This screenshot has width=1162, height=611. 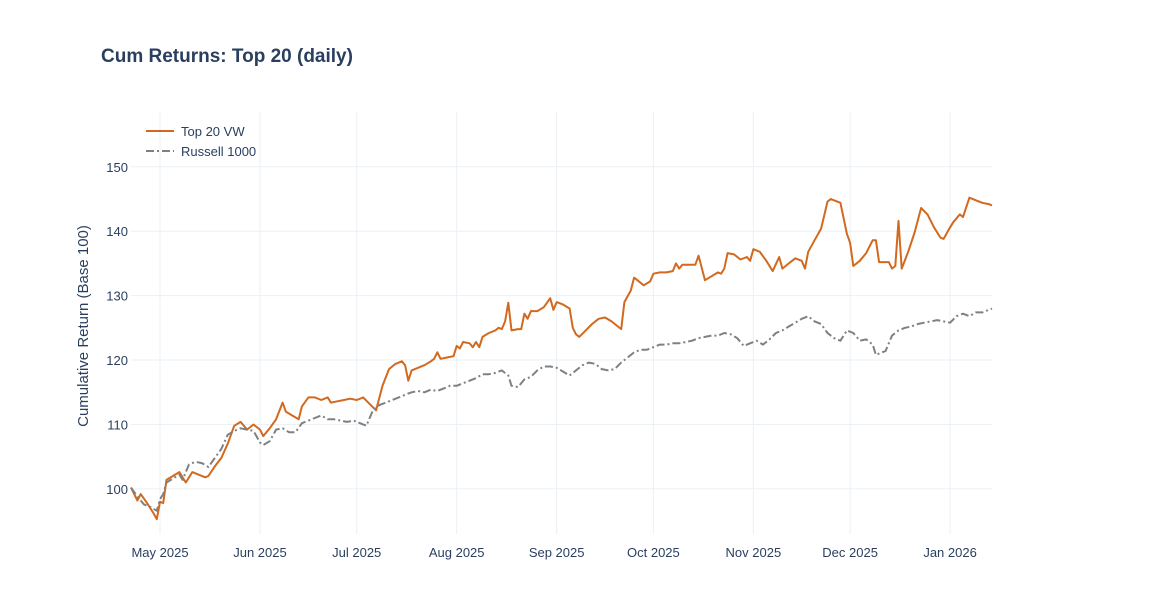 I want to click on y-tick-label: 140, so click(x=117, y=231).